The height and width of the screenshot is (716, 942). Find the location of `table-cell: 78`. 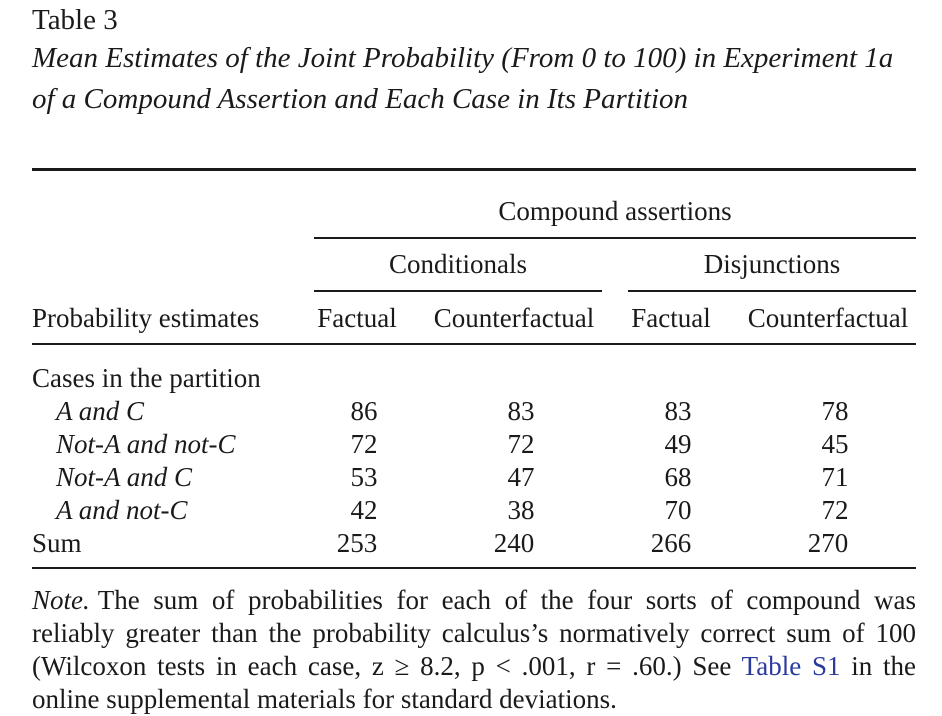

table-cell: 78 is located at coordinates (835, 411).